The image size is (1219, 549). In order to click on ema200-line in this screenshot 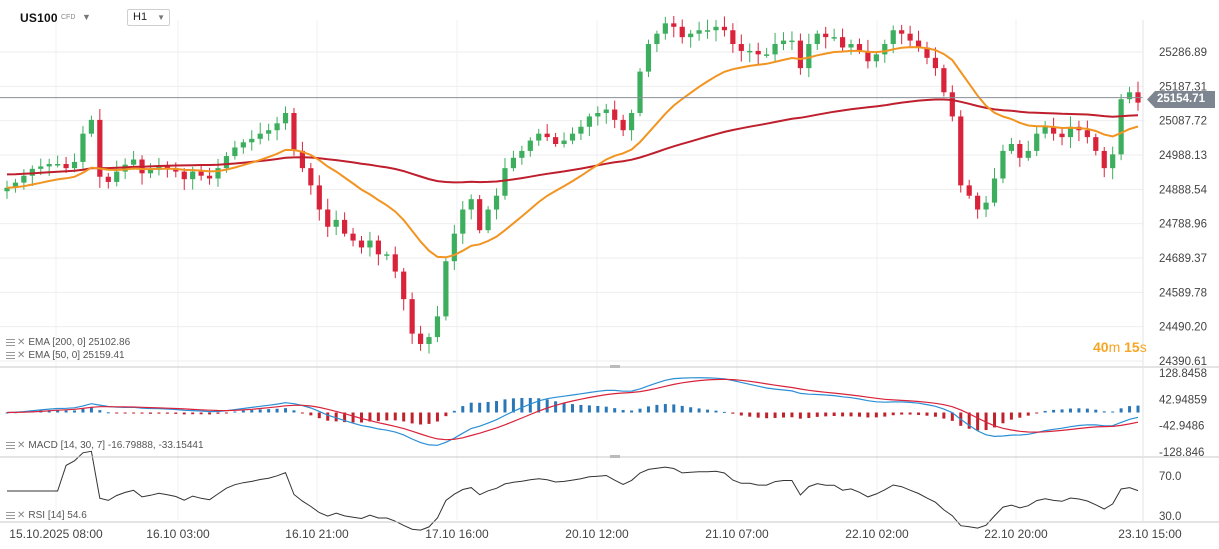, I will do `click(572, 141)`.